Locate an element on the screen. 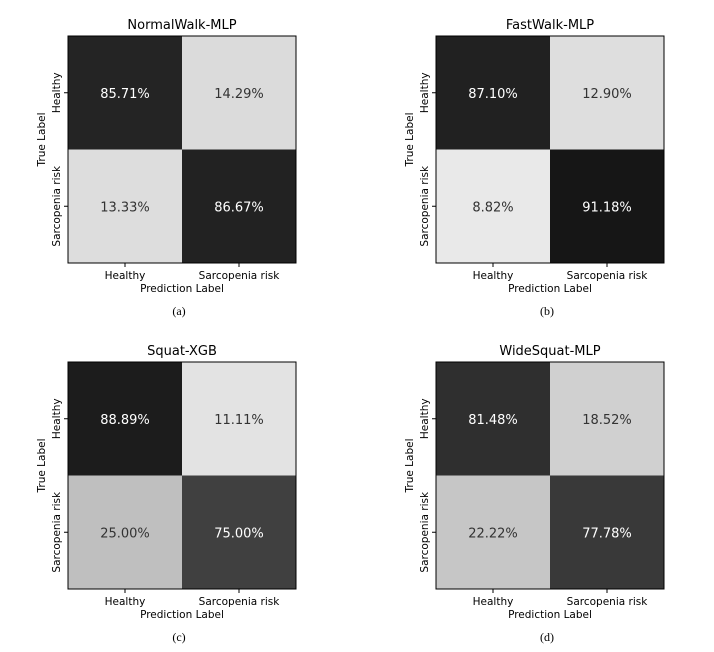 The height and width of the screenshot is (652, 714). cell-value-label: 11.11% is located at coordinates (239, 420).